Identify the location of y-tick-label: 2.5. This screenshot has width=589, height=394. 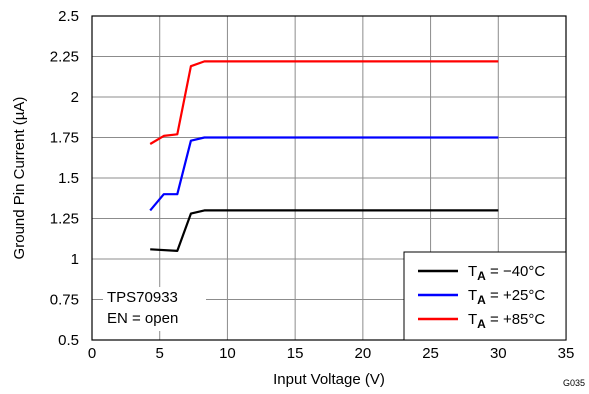
(68, 16).